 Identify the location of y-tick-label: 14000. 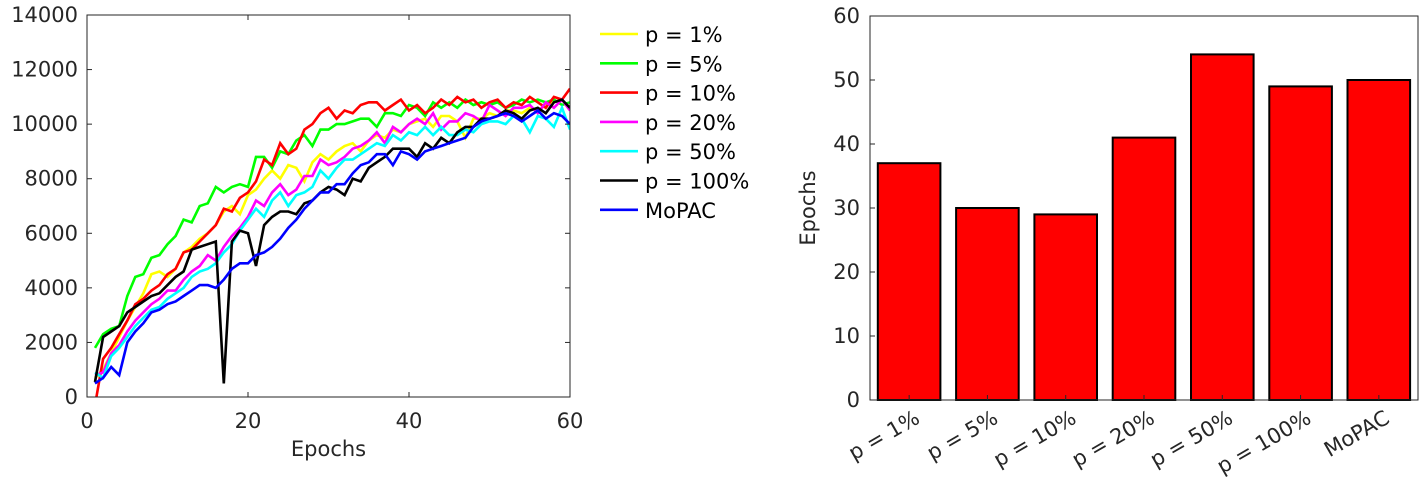
(44, 15).